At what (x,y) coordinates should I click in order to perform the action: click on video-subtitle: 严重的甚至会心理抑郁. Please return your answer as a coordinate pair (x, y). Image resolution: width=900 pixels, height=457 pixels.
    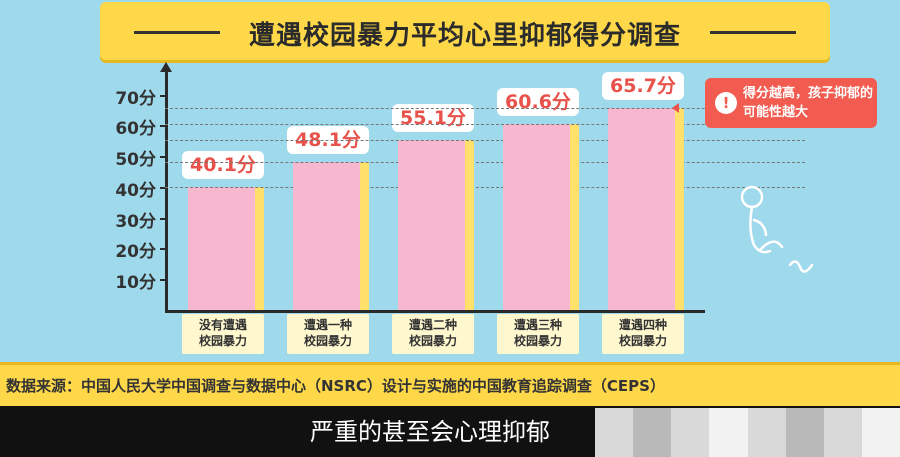
    Looking at the image, I should click on (430, 432).